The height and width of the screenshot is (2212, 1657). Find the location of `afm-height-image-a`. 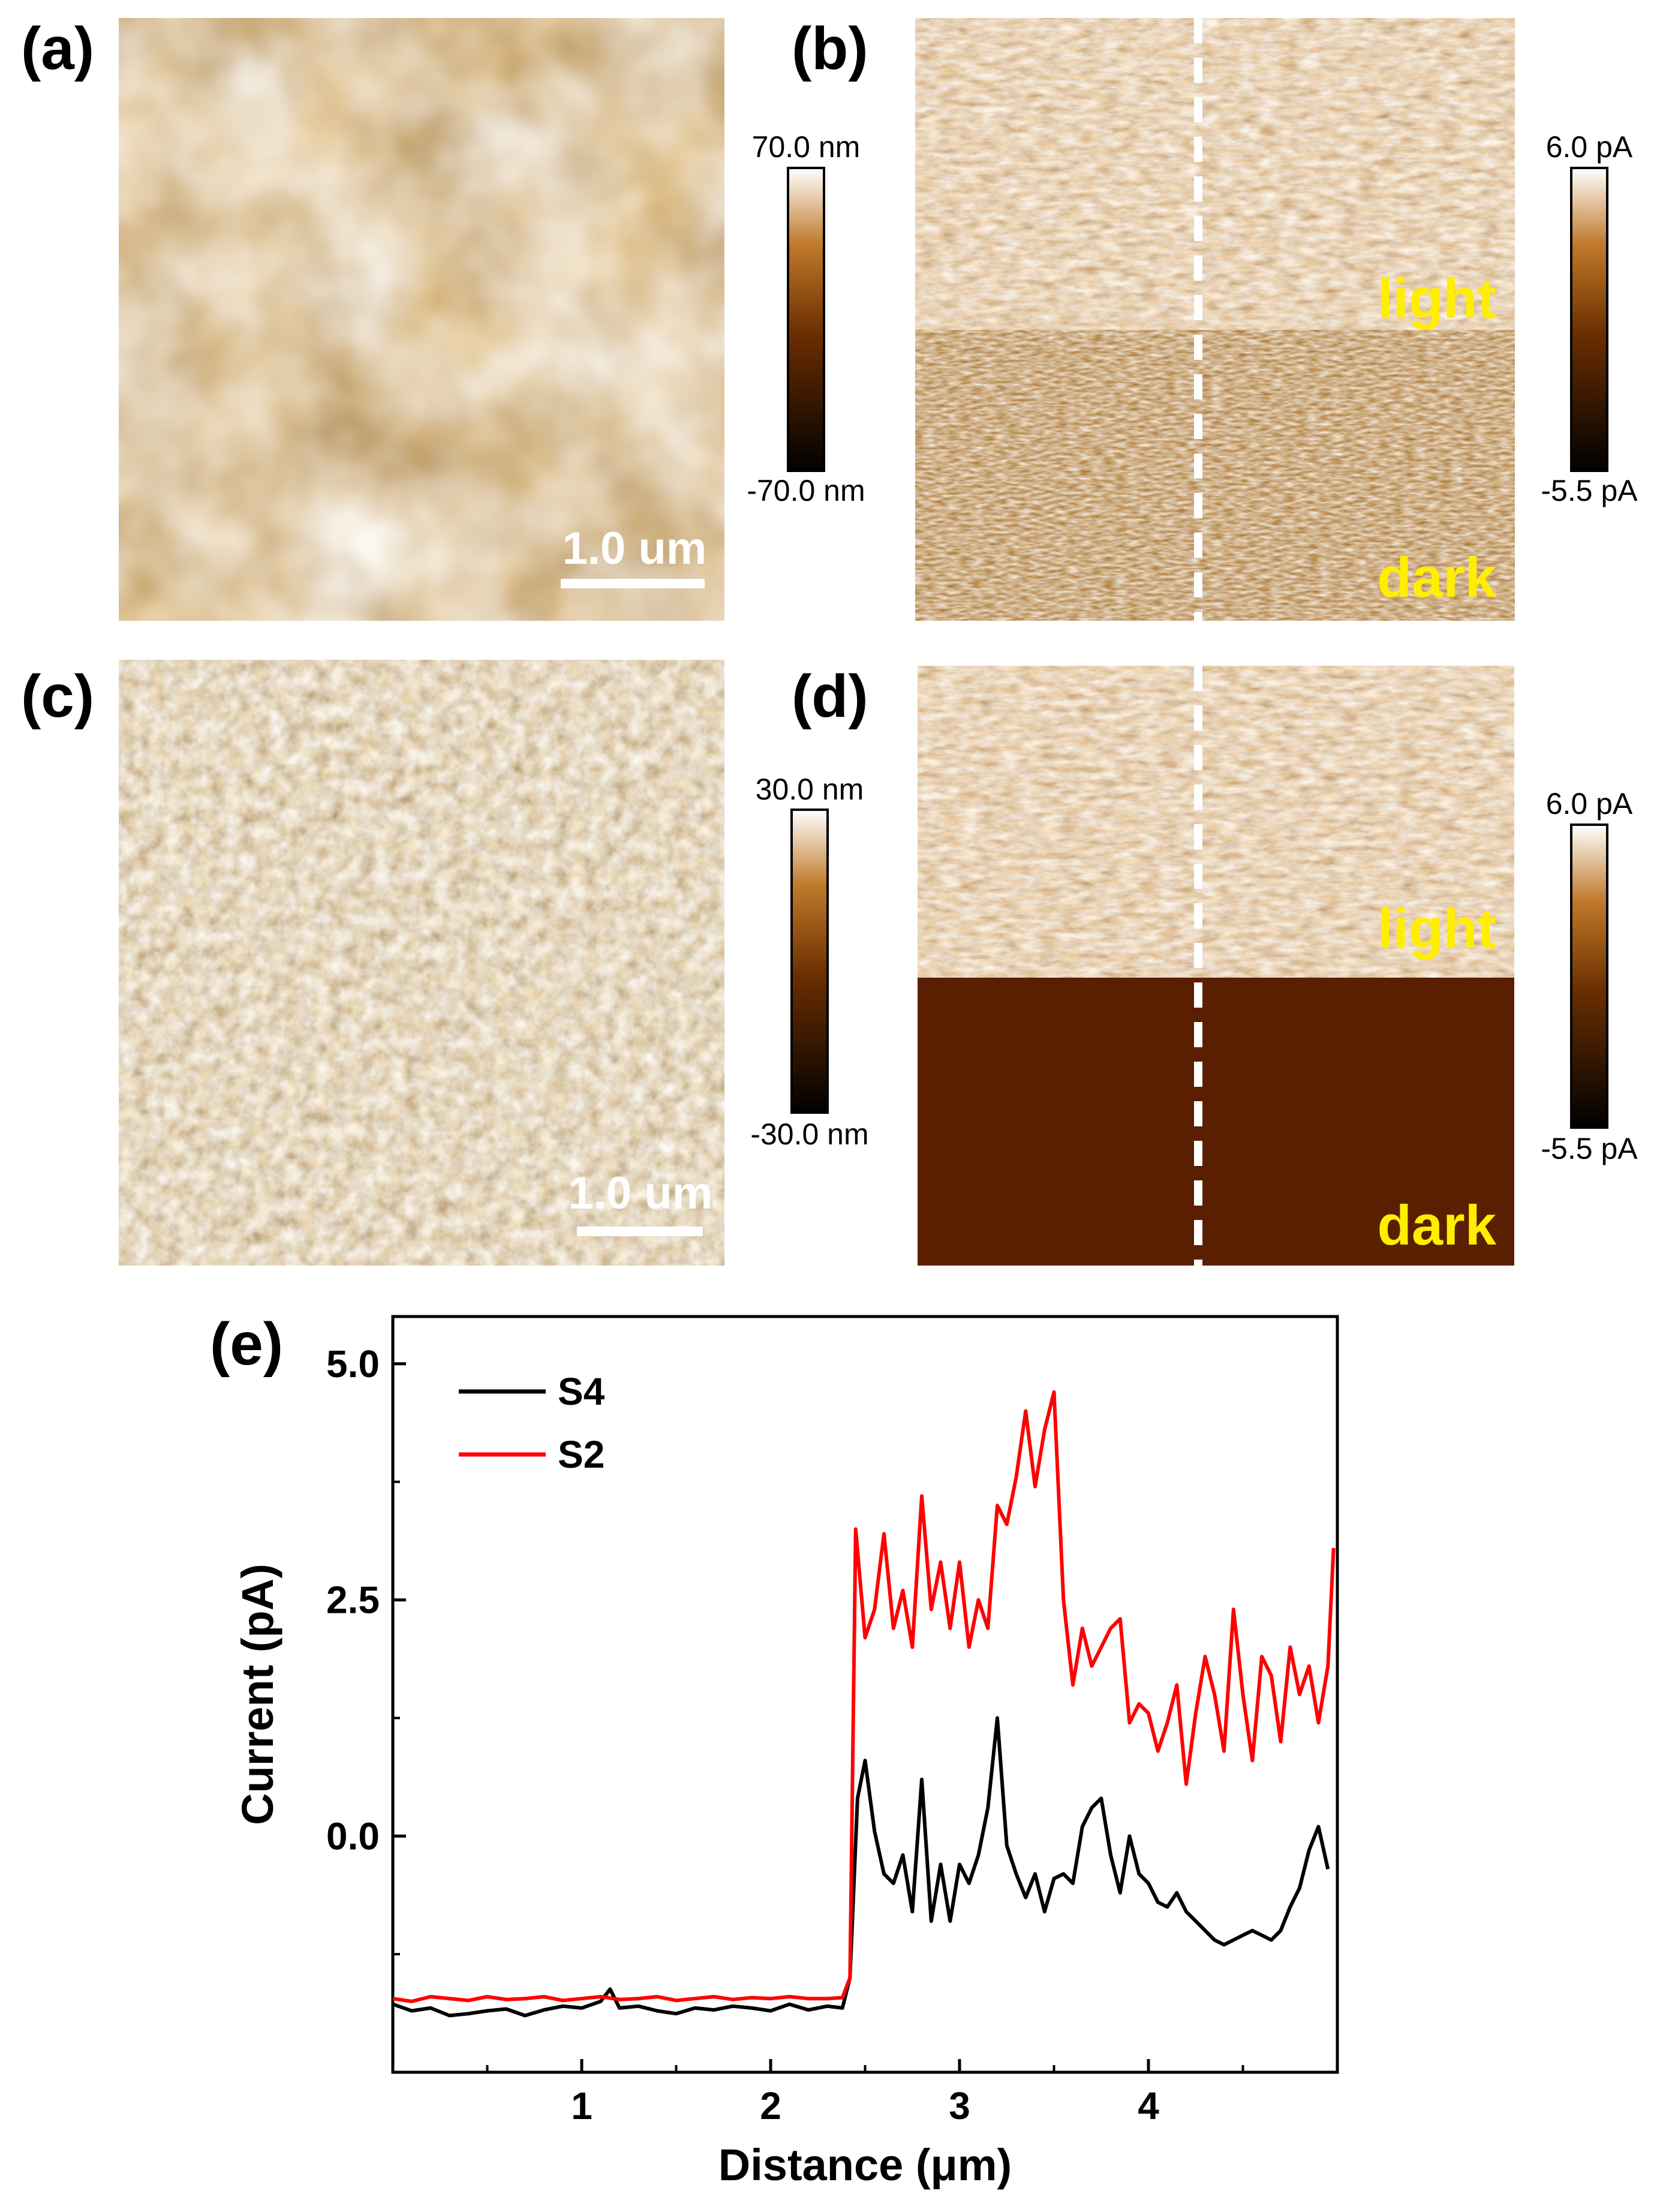

afm-height-image-a is located at coordinates (421, 319).